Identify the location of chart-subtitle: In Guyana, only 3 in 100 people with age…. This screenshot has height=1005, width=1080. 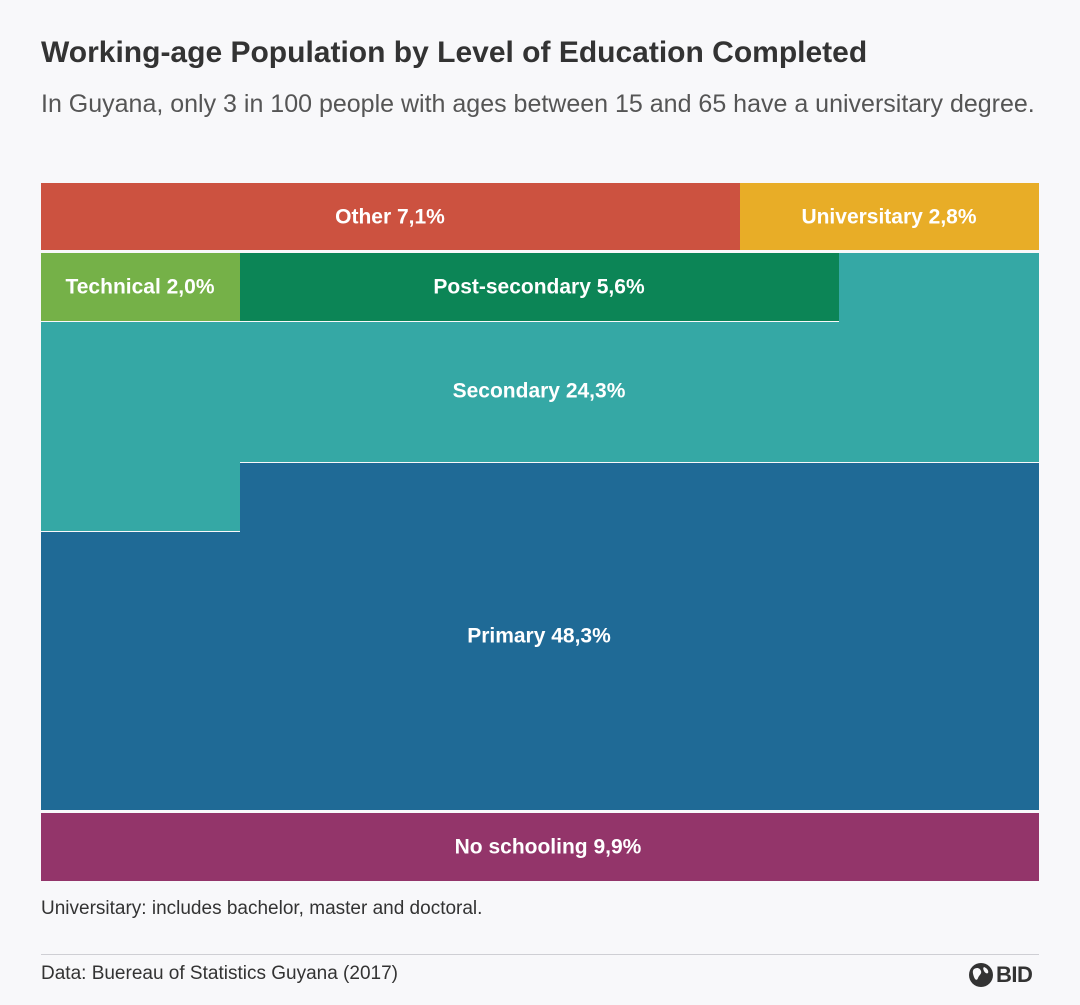
(538, 104).